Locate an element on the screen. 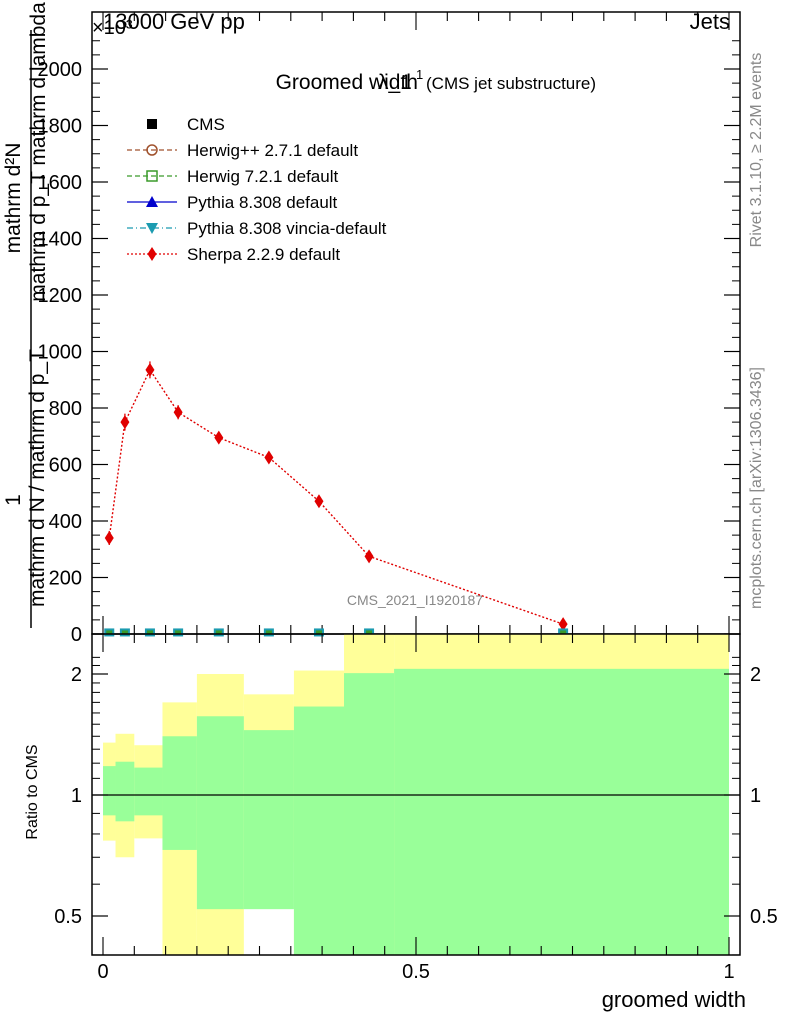  ratio-tick-label-right: 1 is located at coordinates (755, 796).